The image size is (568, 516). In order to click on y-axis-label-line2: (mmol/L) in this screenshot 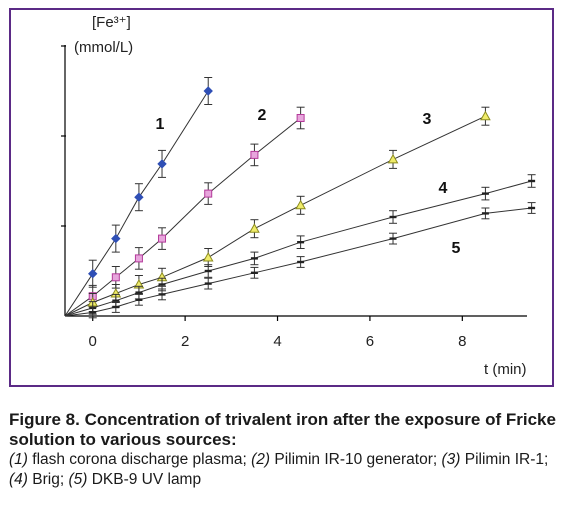, I will do `click(103, 47)`.